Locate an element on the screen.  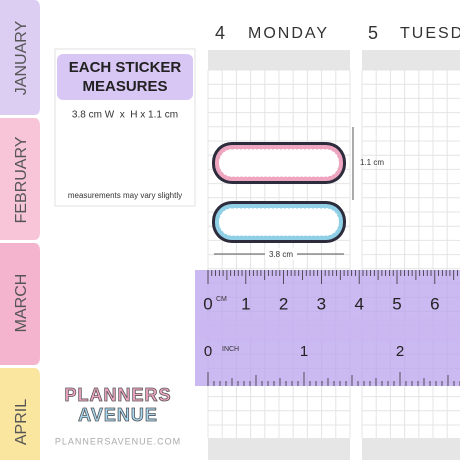
ruler-number: 5 is located at coordinates (396, 303).